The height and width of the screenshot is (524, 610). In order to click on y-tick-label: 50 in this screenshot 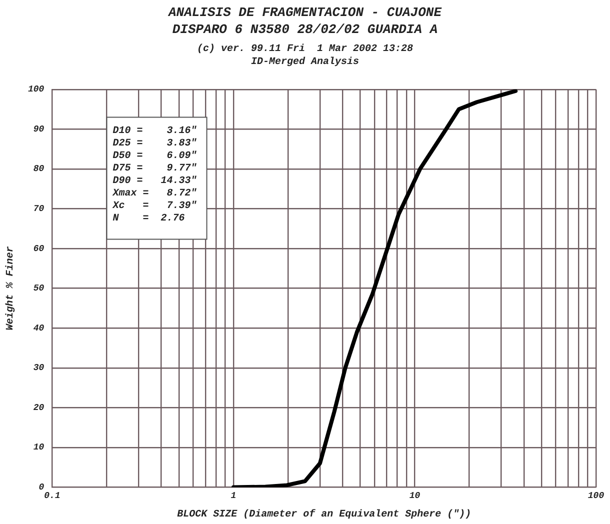, I will do `click(39, 289)`.